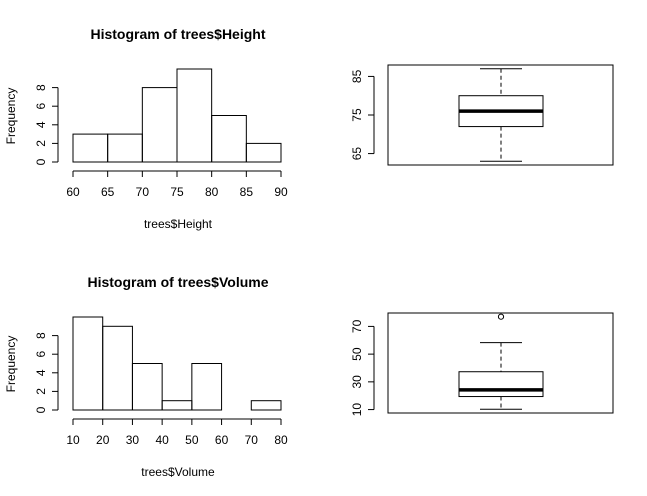 Image resolution: width=647 pixels, height=496 pixels. What do you see at coordinates (357, 115) in the screenshot?
I see `y-tick-label: 75` at bounding box center [357, 115].